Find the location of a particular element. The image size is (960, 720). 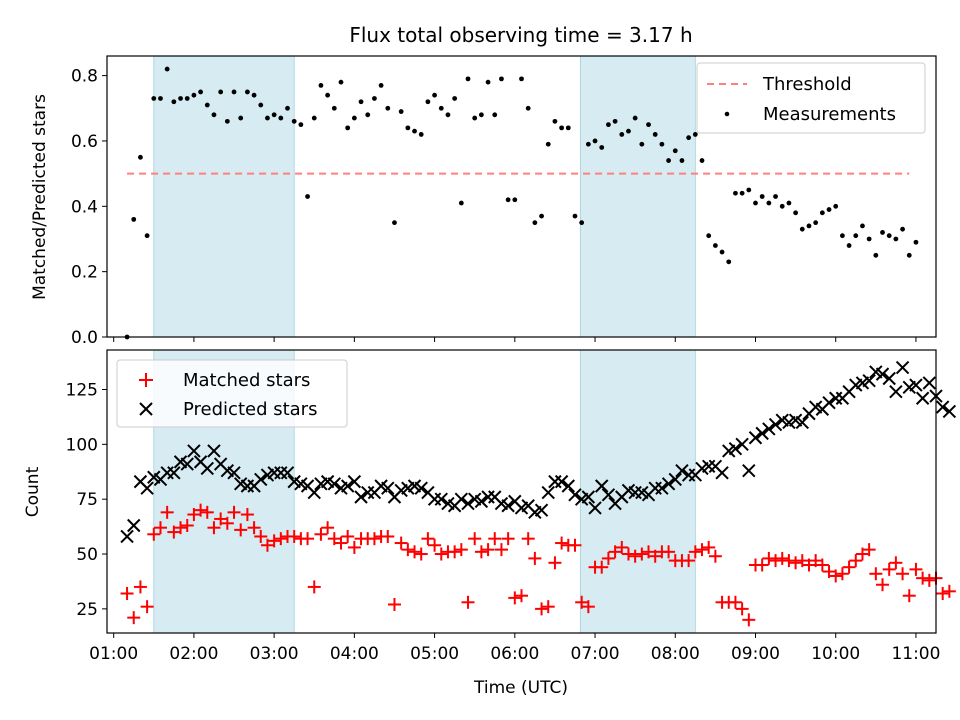

bottom-legend-box is located at coordinates (232, 393).